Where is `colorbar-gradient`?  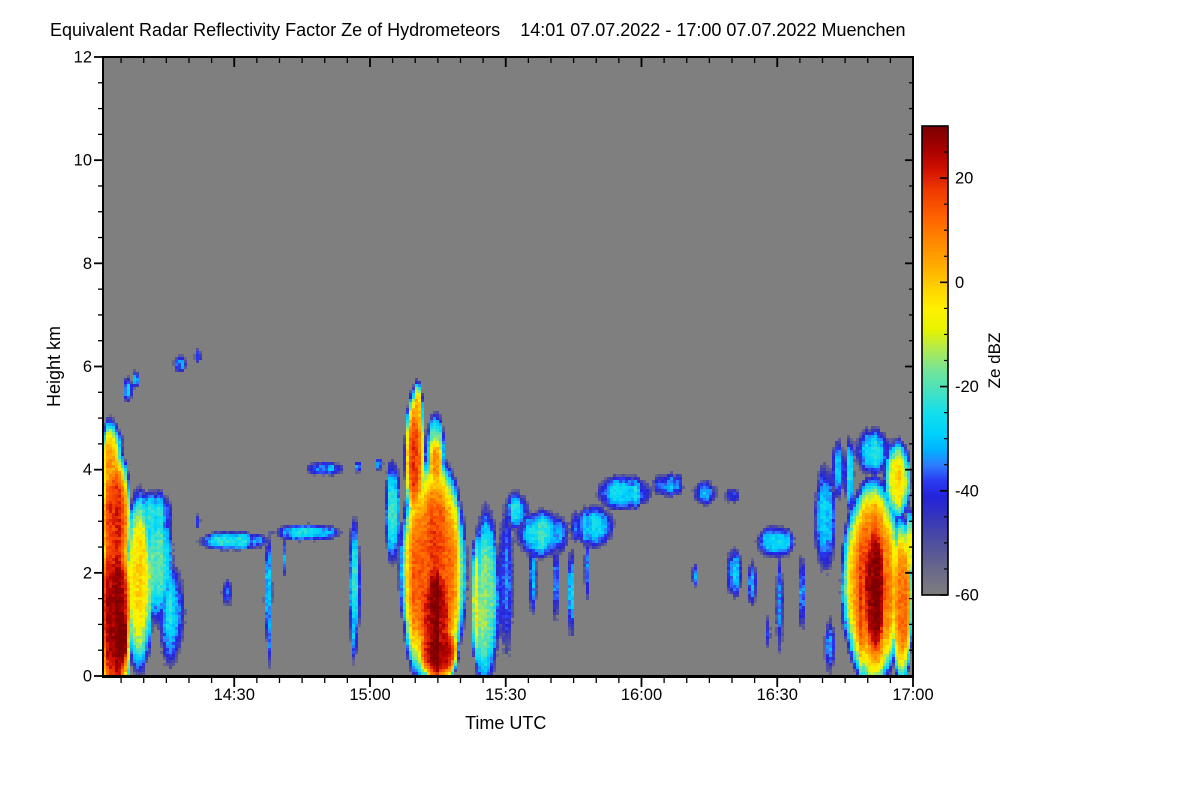
colorbar-gradient is located at coordinates (935, 360).